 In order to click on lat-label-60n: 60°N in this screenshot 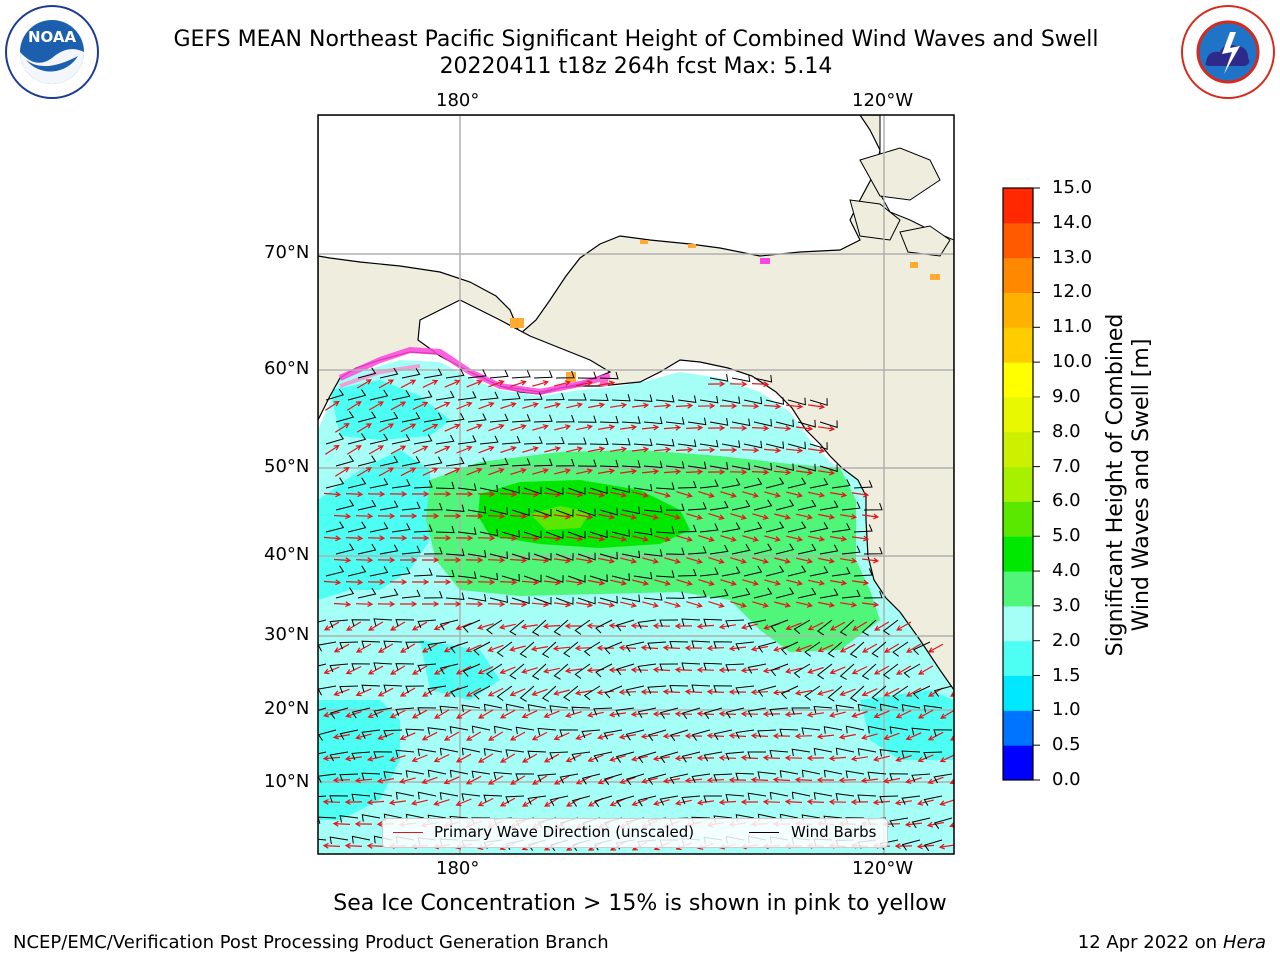, I will do `click(287, 368)`.